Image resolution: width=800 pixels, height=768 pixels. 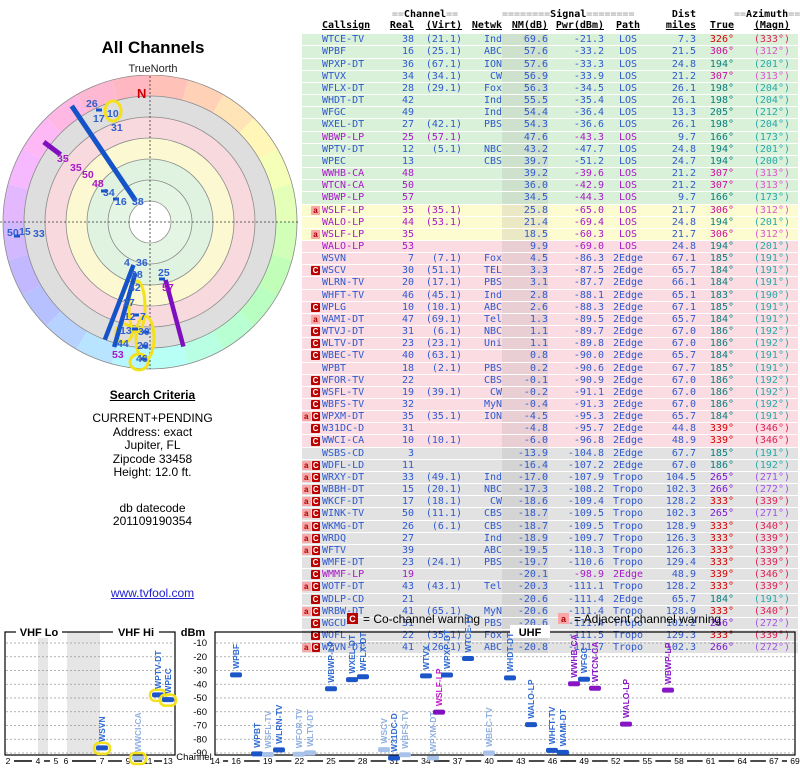 What do you see at coordinates (343, 125) in the screenshot?
I see `callsign-cell: WXEL-DT` at bounding box center [343, 125].